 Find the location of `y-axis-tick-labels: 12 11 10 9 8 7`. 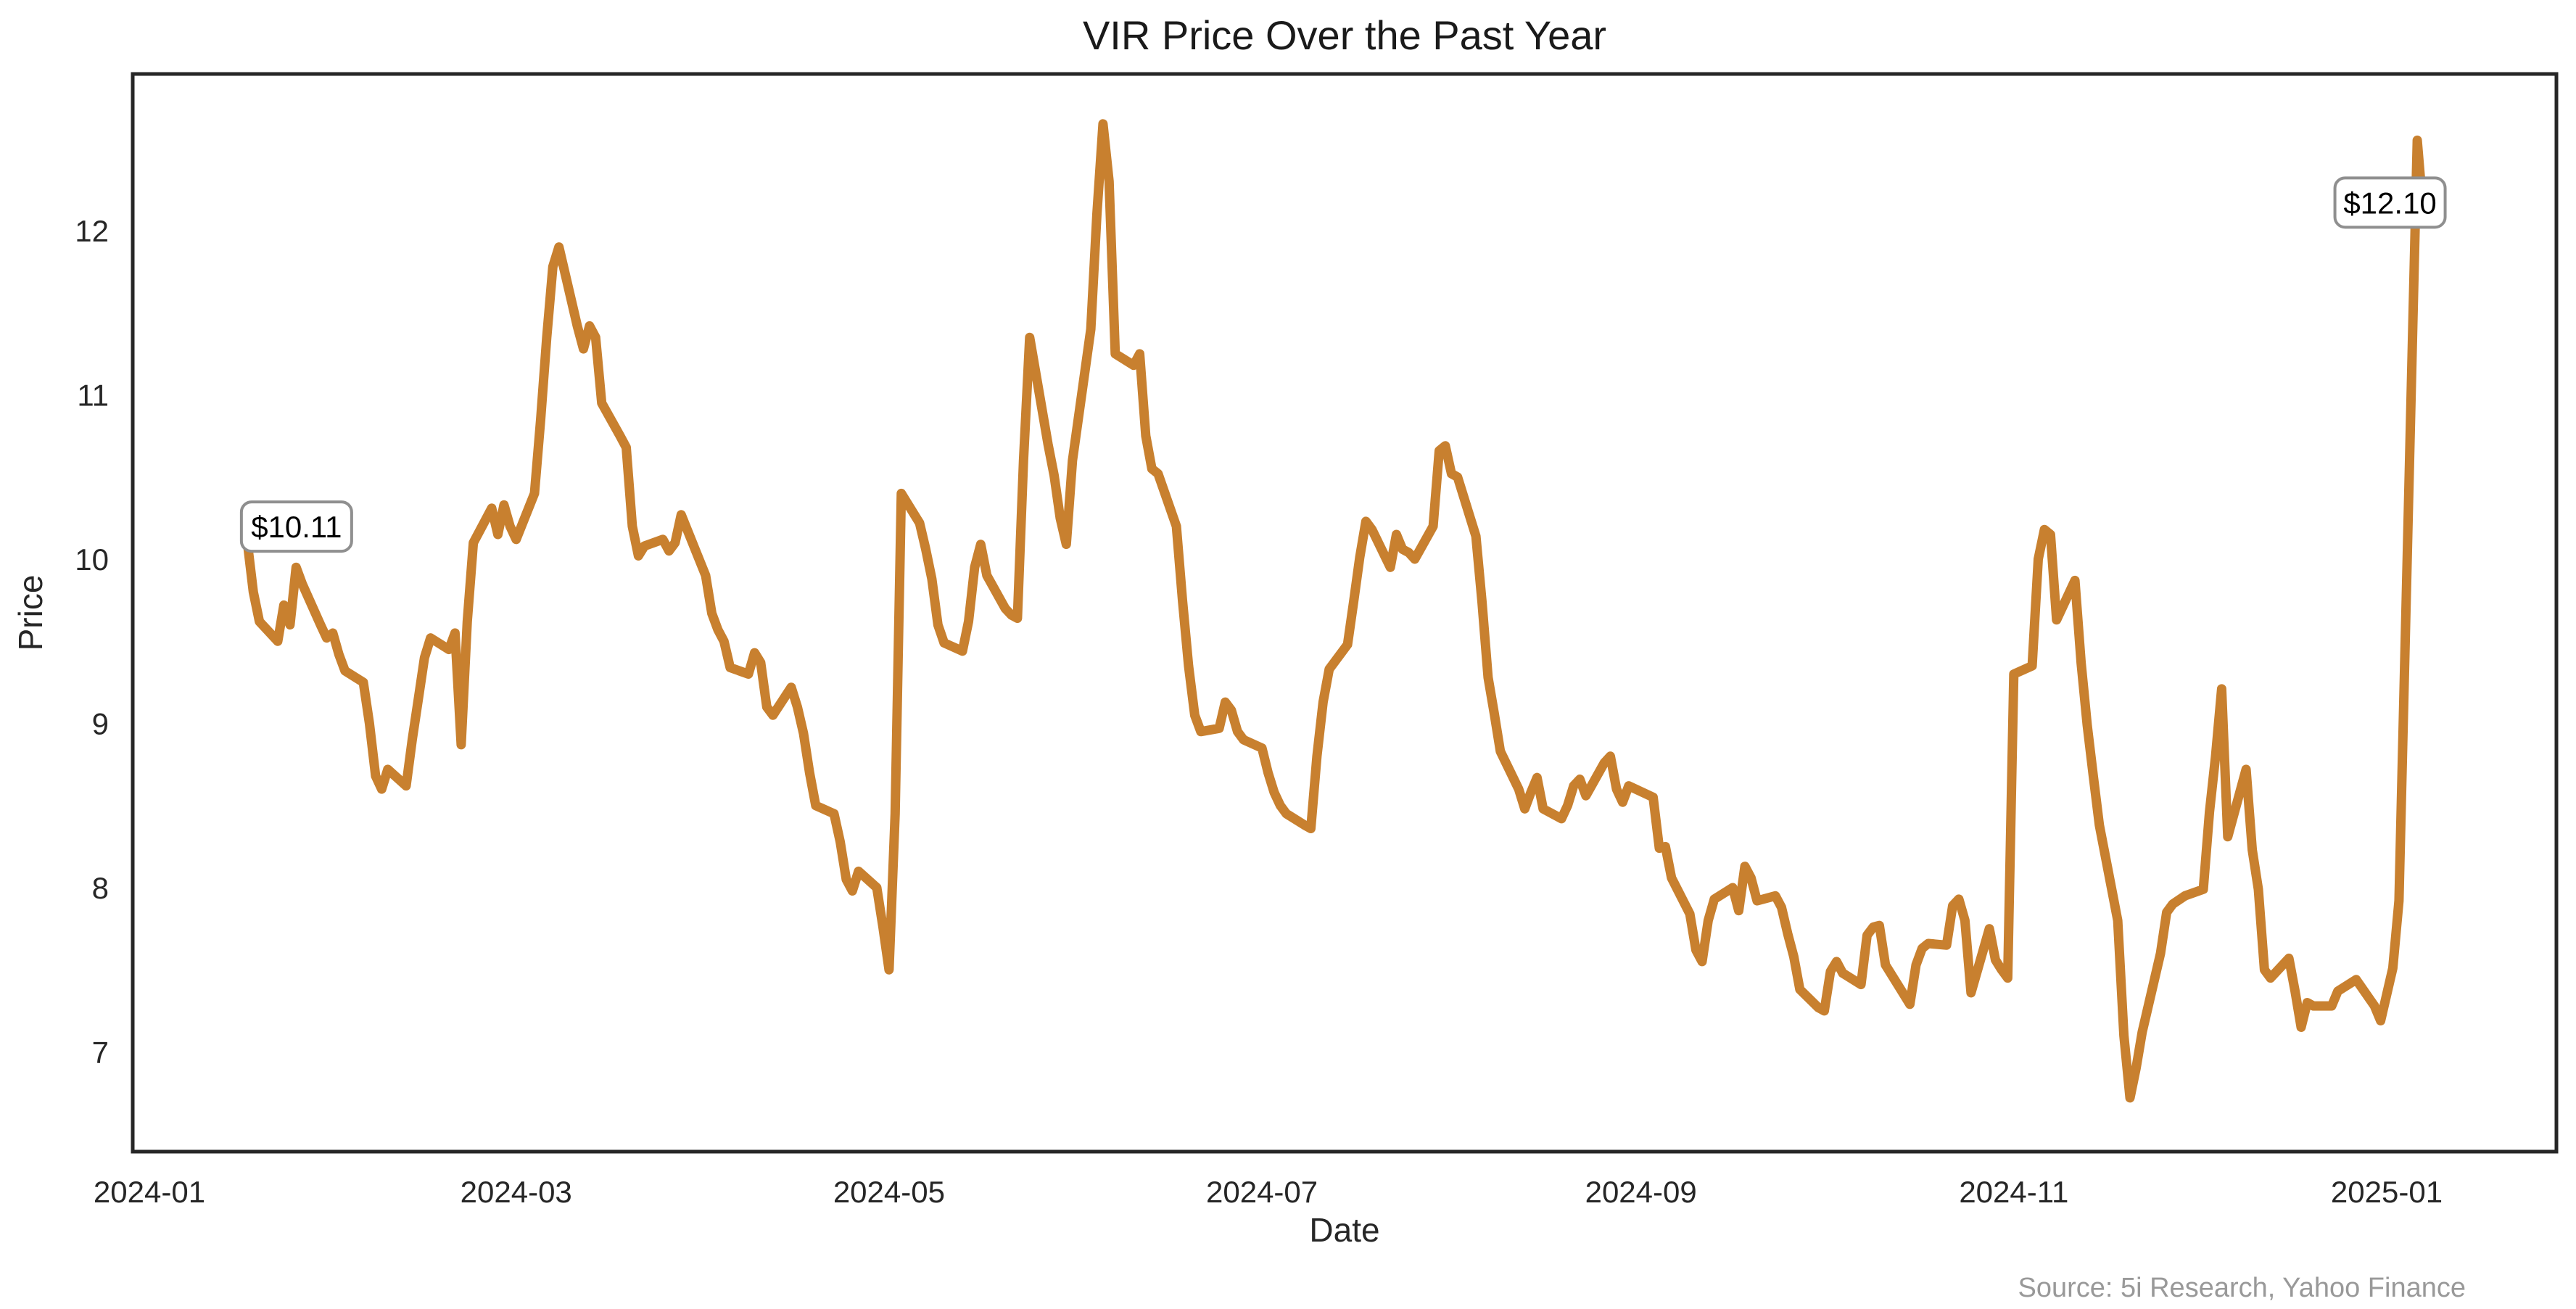

y-axis-tick-labels: 12 11 10 9 8 7 is located at coordinates (92, 642).